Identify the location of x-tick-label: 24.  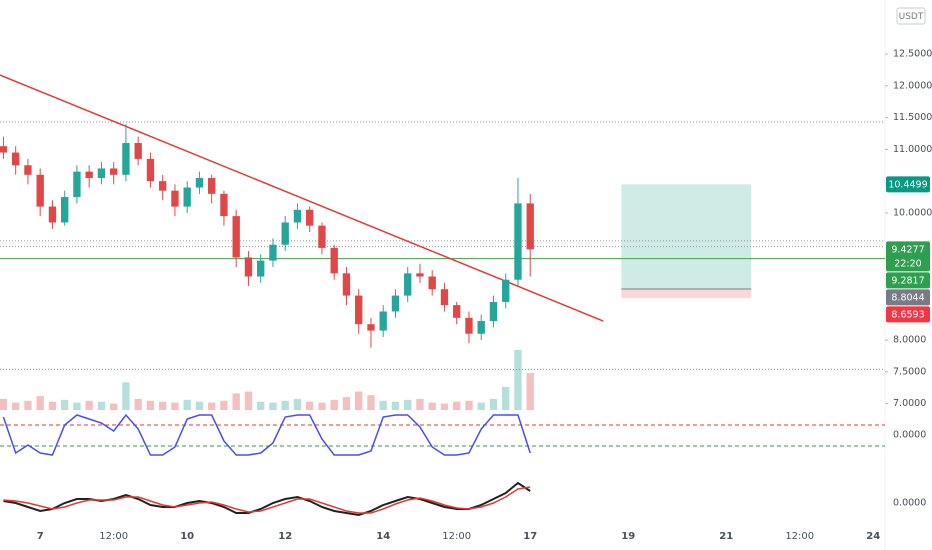
(873, 536).